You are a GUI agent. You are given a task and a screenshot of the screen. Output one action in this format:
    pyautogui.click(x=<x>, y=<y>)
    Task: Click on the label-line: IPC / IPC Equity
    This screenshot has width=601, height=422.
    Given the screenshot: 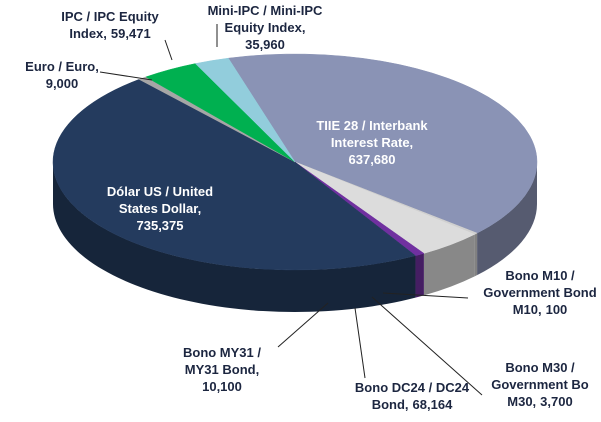 What is the action you would take?
    pyautogui.click(x=111, y=16)
    